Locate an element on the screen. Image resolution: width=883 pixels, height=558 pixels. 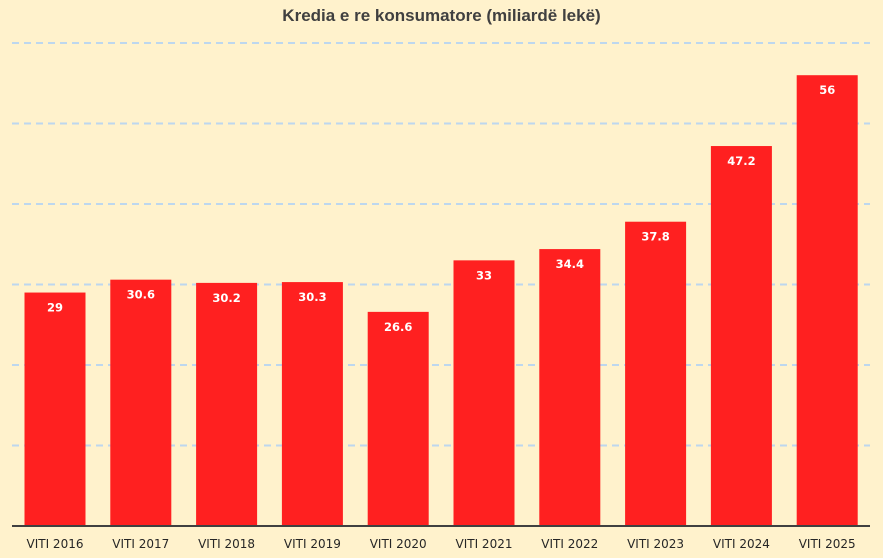
x-tick-label: VITI 2018 is located at coordinates (226, 544).